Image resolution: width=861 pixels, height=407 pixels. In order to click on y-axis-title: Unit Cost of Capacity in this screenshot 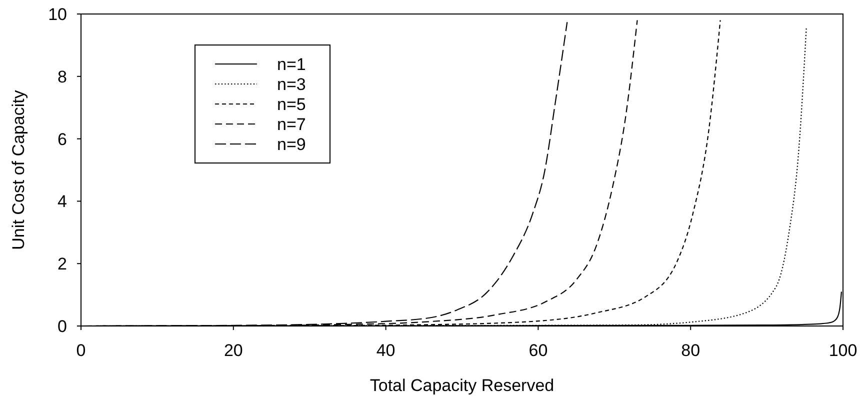, I will do `click(18, 170)`.